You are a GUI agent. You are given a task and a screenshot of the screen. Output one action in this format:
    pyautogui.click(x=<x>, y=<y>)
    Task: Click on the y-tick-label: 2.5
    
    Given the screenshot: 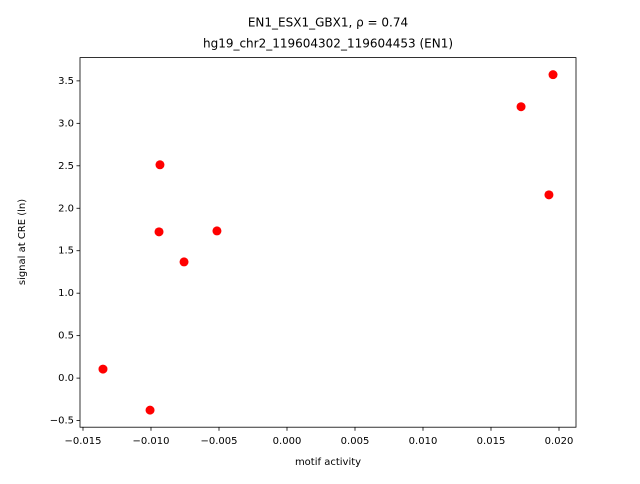 What is the action you would take?
    pyautogui.click(x=66, y=166)
    